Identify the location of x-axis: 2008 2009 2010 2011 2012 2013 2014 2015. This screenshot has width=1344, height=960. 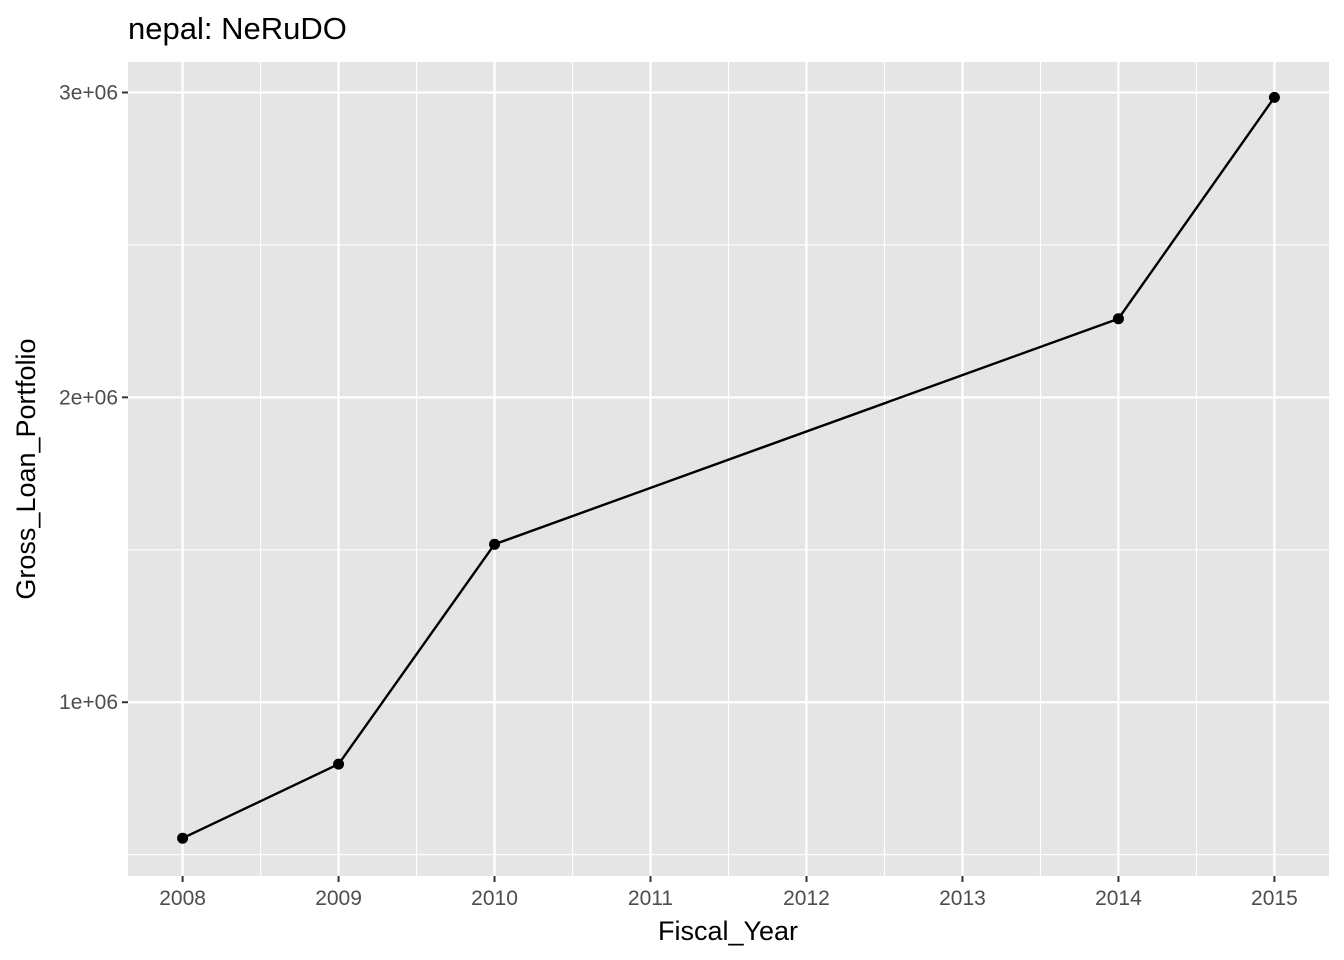
(728, 893).